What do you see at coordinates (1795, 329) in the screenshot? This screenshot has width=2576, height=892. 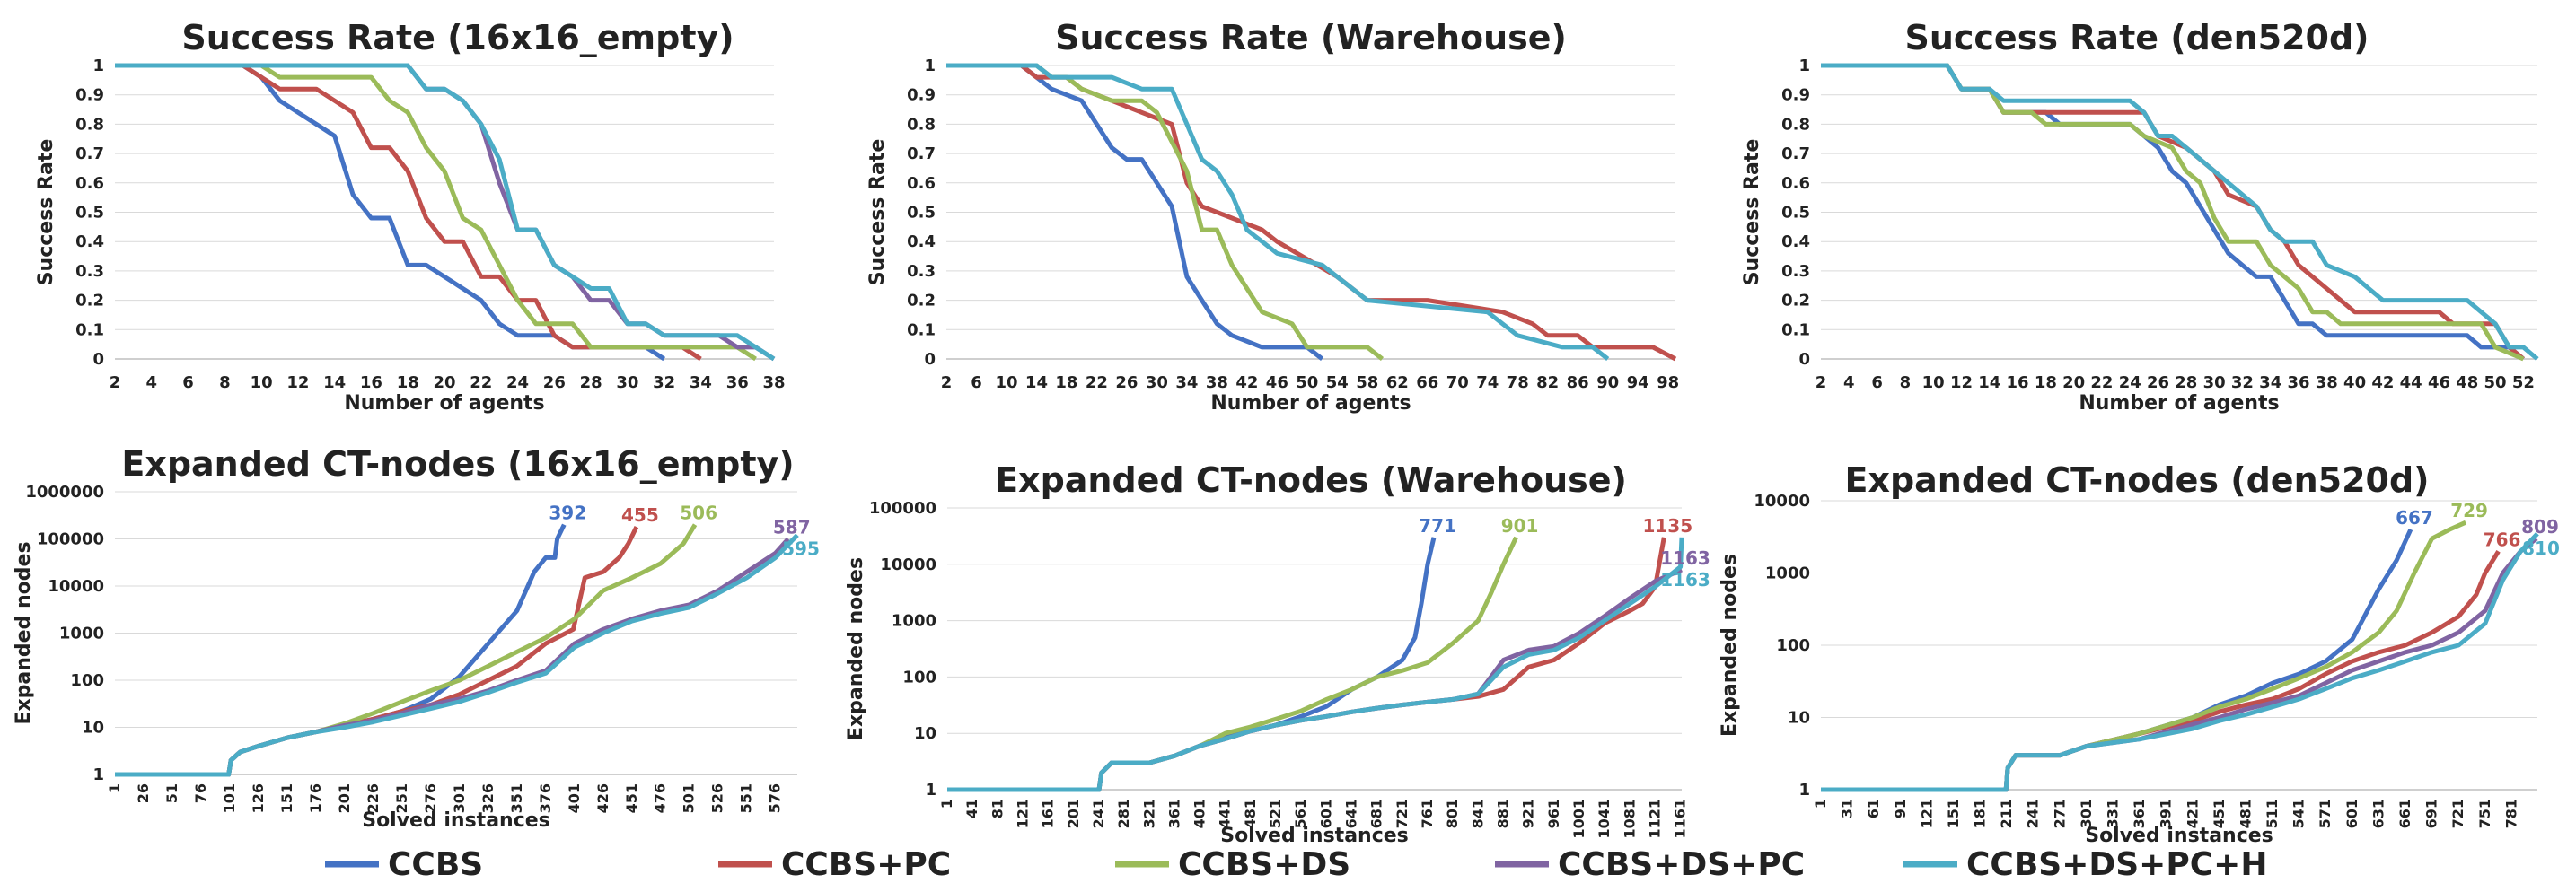 I see `y-tick-label: 0.1` at bounding box center [1795, 329].